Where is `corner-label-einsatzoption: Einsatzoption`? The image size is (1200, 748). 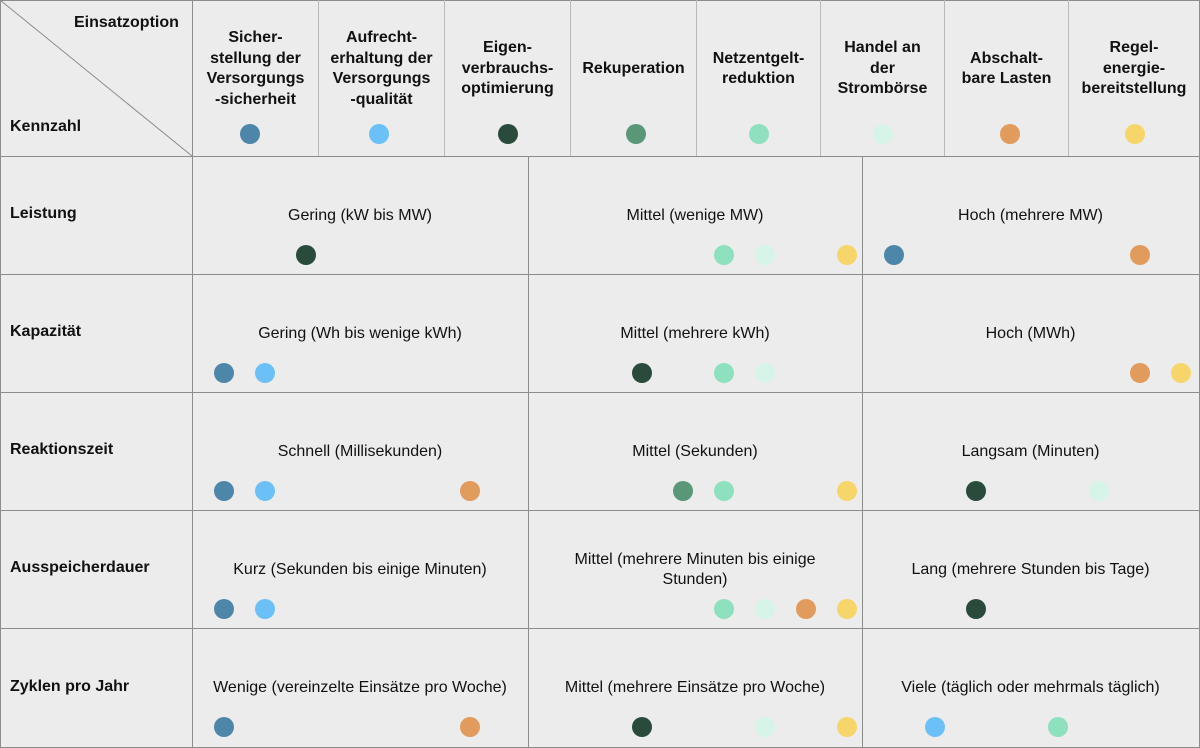
corner-label-einsatzoption: Einsatzoption is located at coordinates (126, 22).